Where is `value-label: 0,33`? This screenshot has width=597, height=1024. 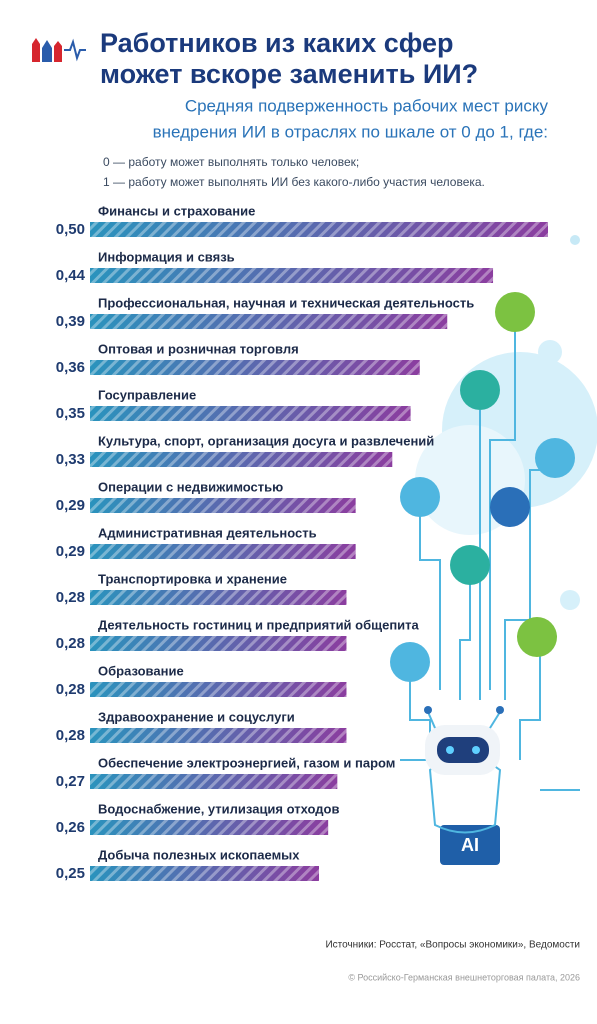
value-label: 0,33 is located at coordinates (70, 459).